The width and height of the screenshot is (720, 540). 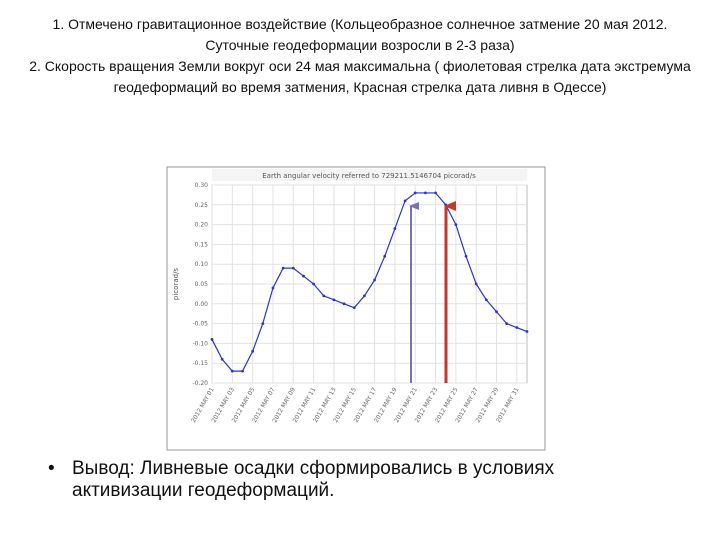 What do you see at coordinates (202, 185) in the screenshot?
I see `y-tick-label: 0.30` at bounding box center [202, 185].